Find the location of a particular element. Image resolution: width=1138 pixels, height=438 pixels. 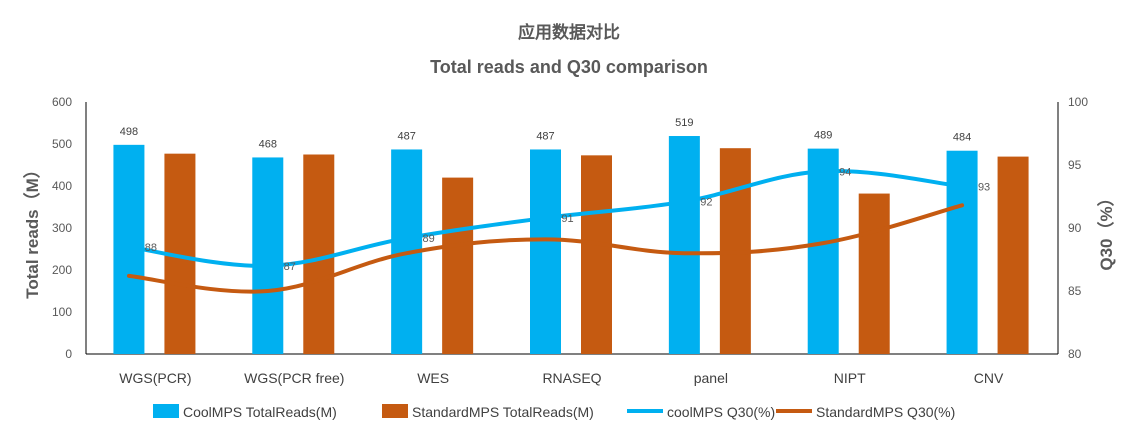

line-data-label: 89 is located at coordinates (429, 239).